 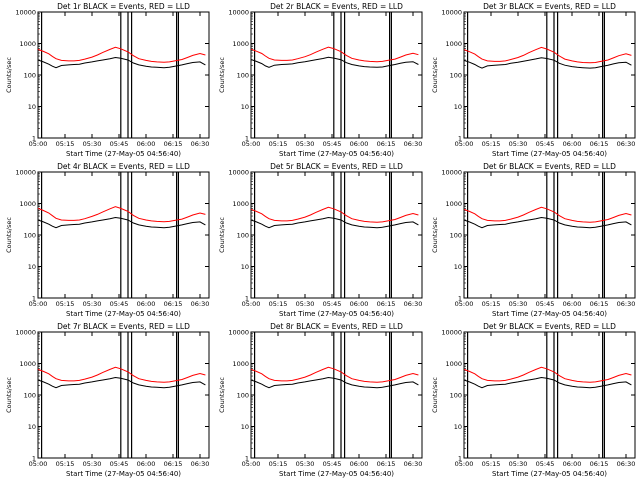 What do you see at coordinates (336, 166) in the screenshot?
I see `chart-title: Det 5r BLACK = Events, RED = LLD` at bounding box center [336, 166].